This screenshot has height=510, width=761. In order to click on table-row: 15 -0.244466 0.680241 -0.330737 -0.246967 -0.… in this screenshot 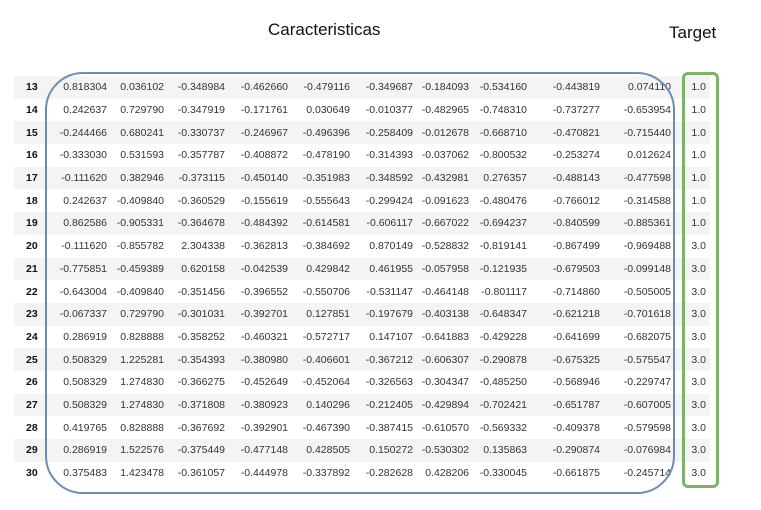, I will do `click(362, 133)`.